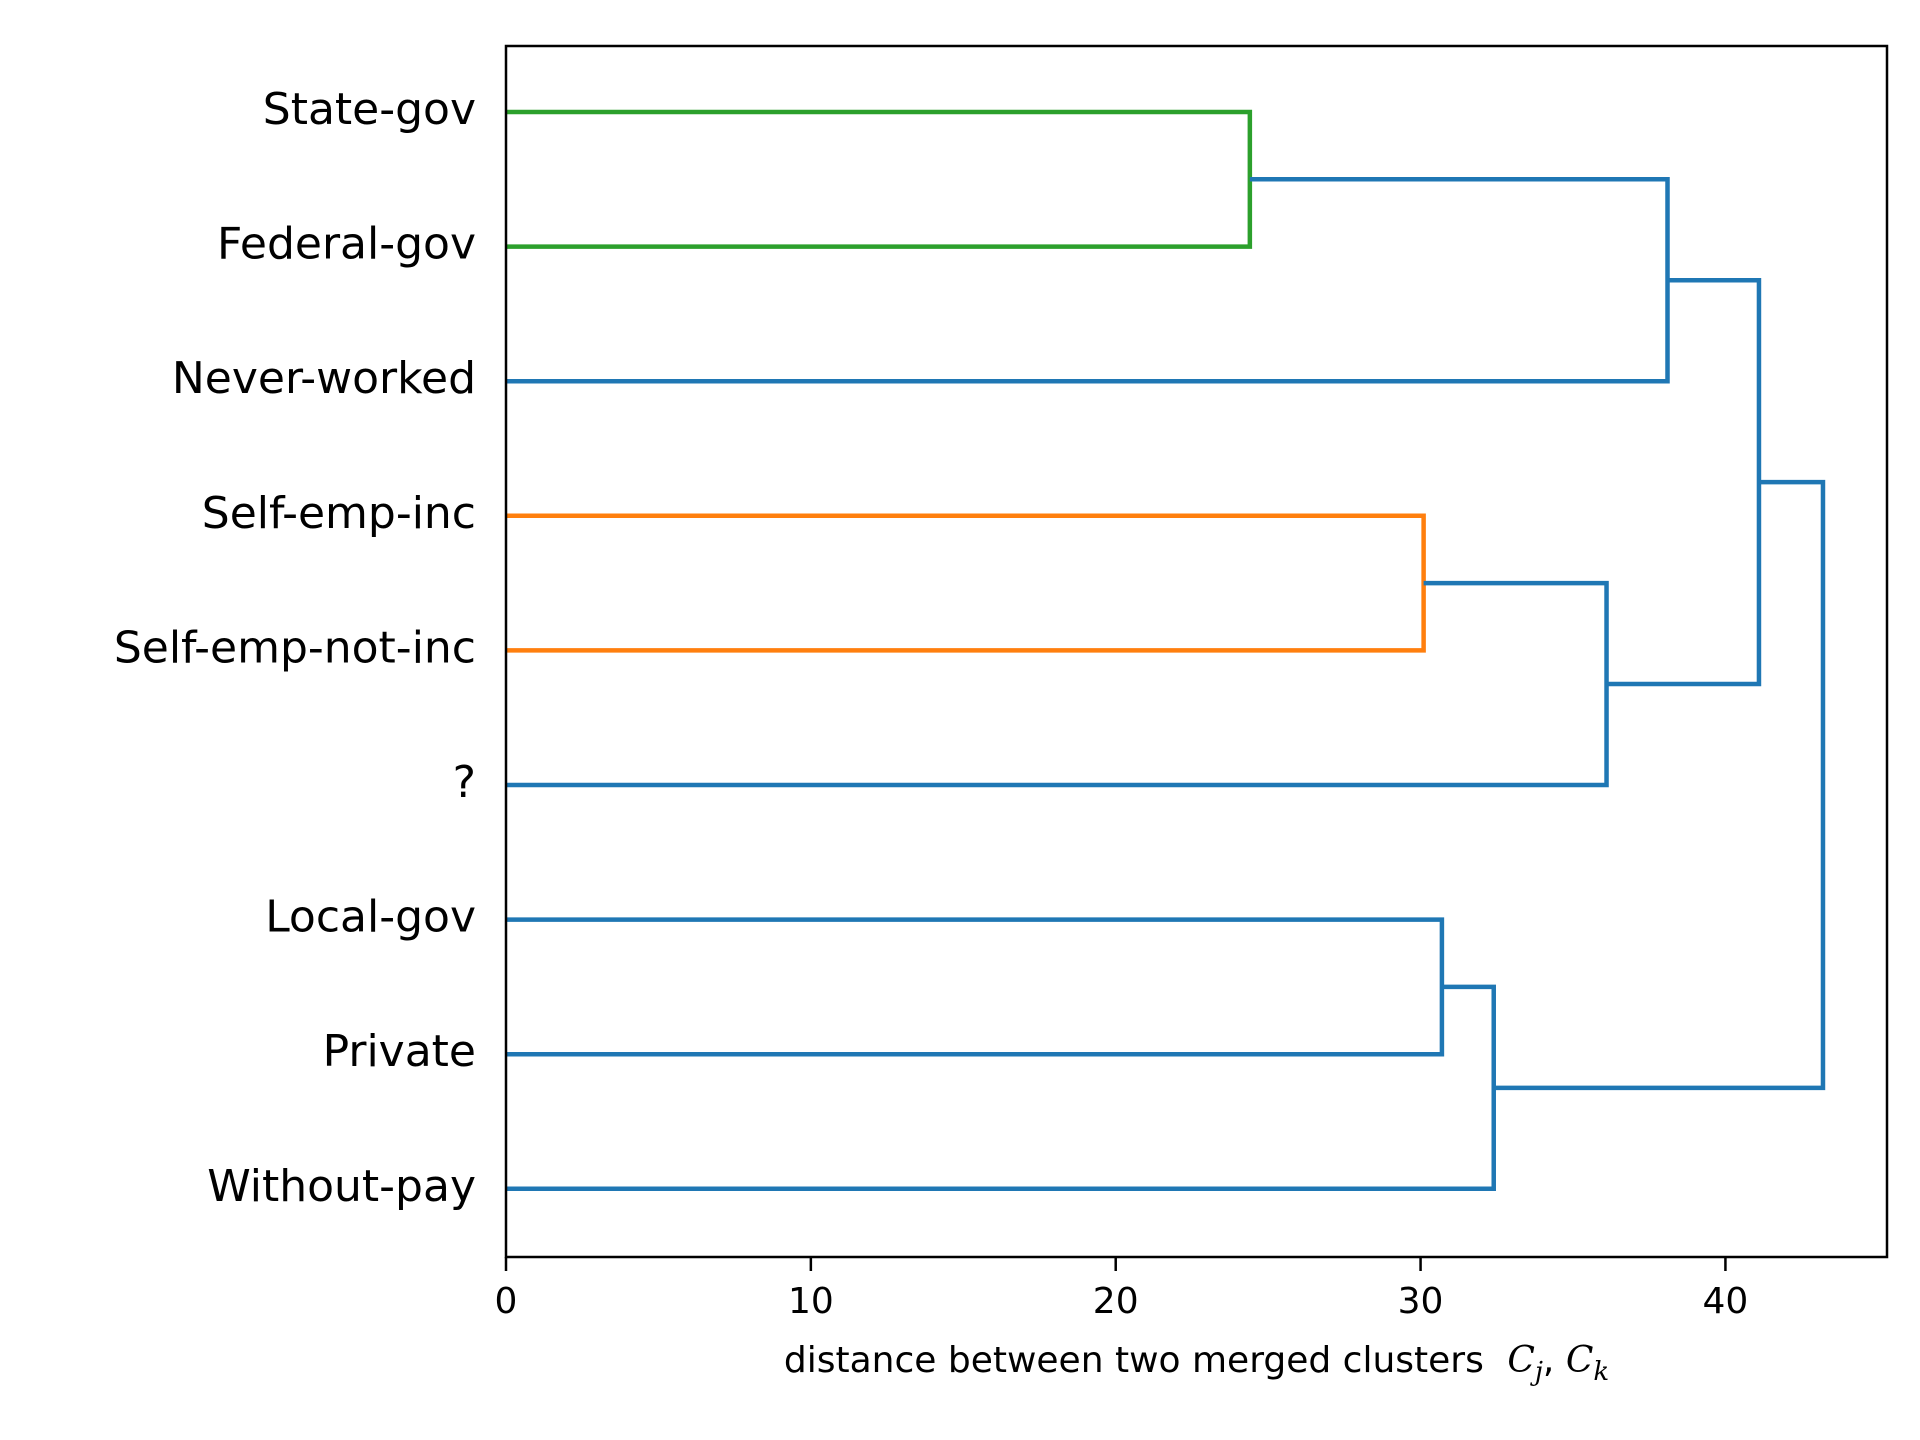 The height and width of the screenshot is (1440, 1920). I want to click on x-tick-label-40: 40, so click(1726, 1301).